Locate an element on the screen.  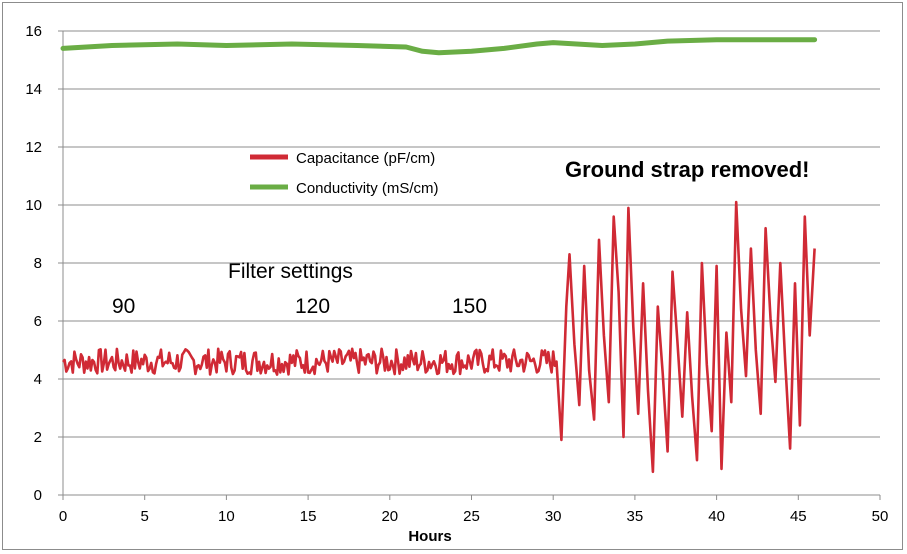
annotation-filter-120: 120 is located at coordinates (312, 306).